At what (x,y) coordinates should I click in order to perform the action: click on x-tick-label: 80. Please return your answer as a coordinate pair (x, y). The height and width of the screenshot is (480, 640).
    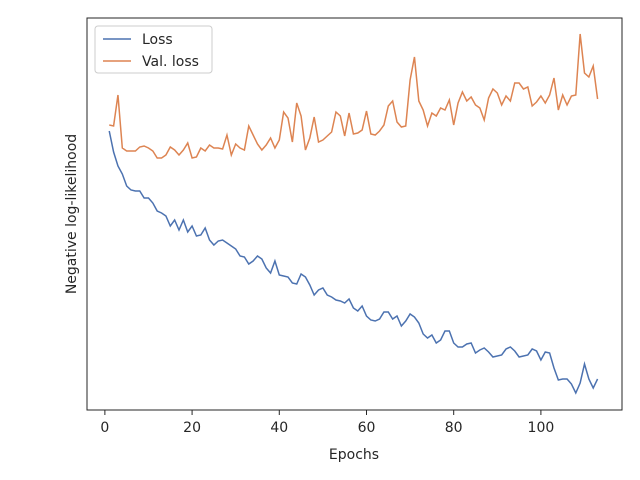
    Looking at the image, I should click on (454, 428).